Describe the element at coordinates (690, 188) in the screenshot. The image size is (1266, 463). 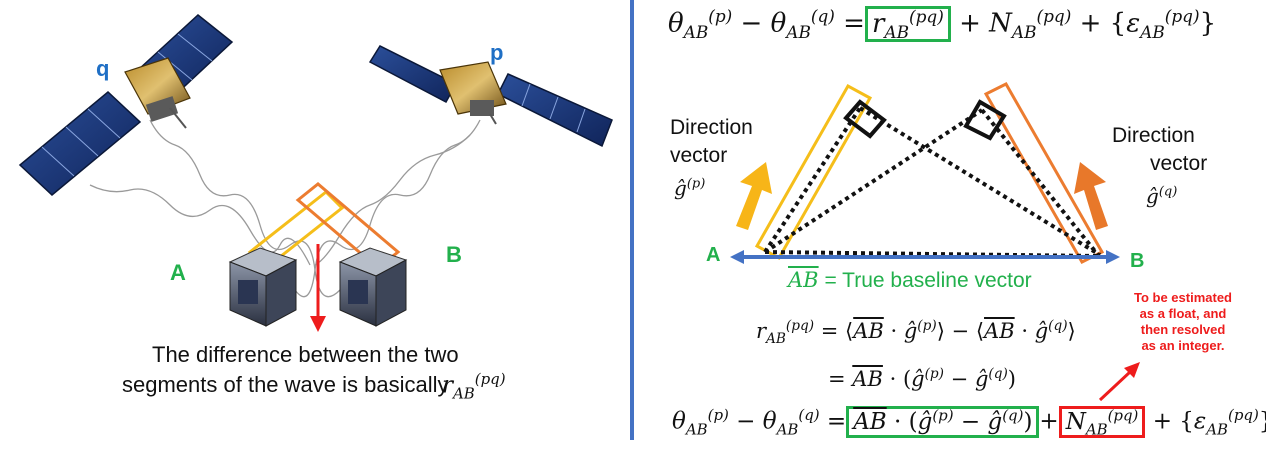
I see `direction-left-vec: ĝ(p)` at that location.